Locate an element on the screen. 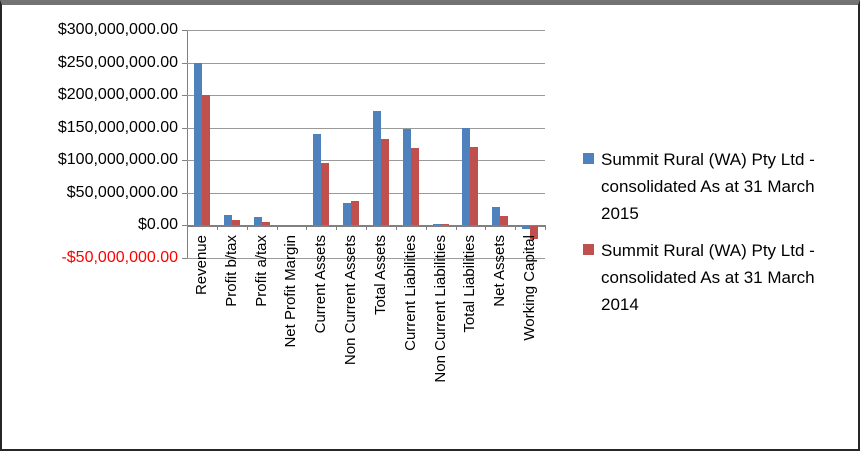  y-axis-line is located at coordinates (187, 144).